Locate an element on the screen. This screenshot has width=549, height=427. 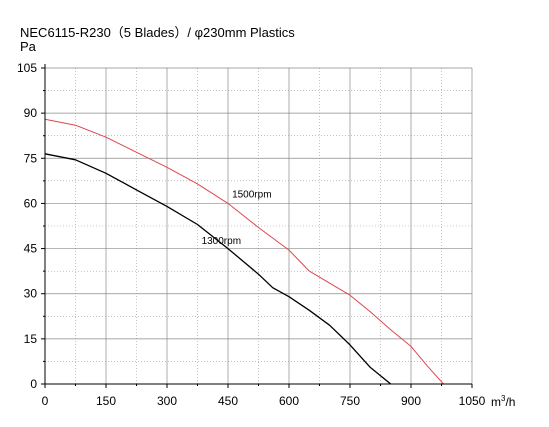
x-tick-label: 600 is located at coordinates (289, 401).